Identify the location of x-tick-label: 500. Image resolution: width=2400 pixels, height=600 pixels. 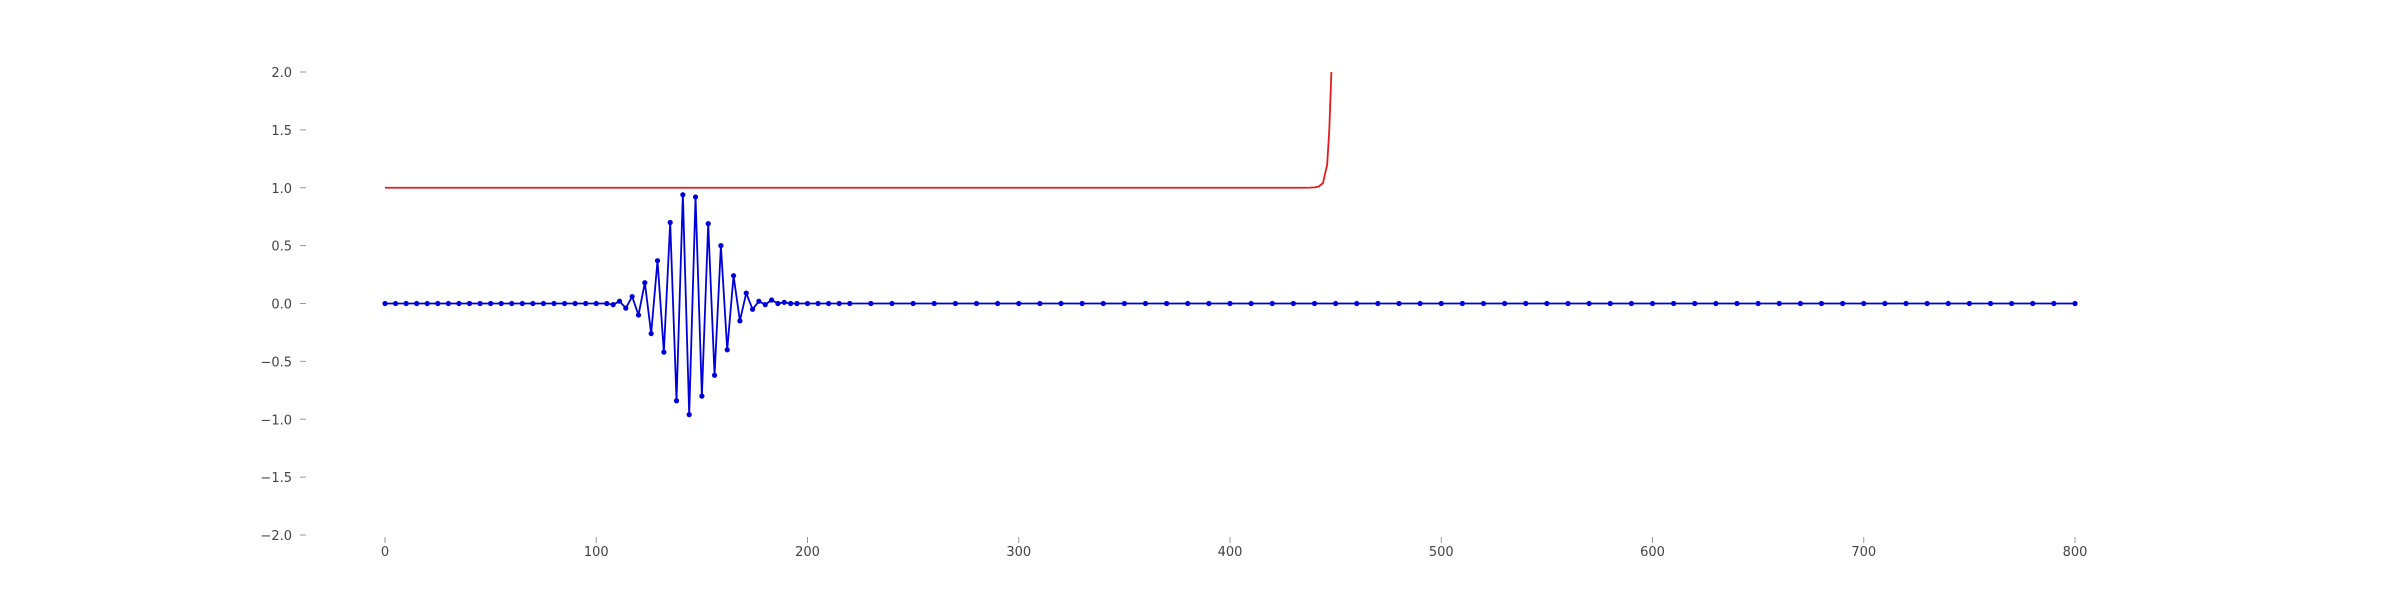
(1441, 552).